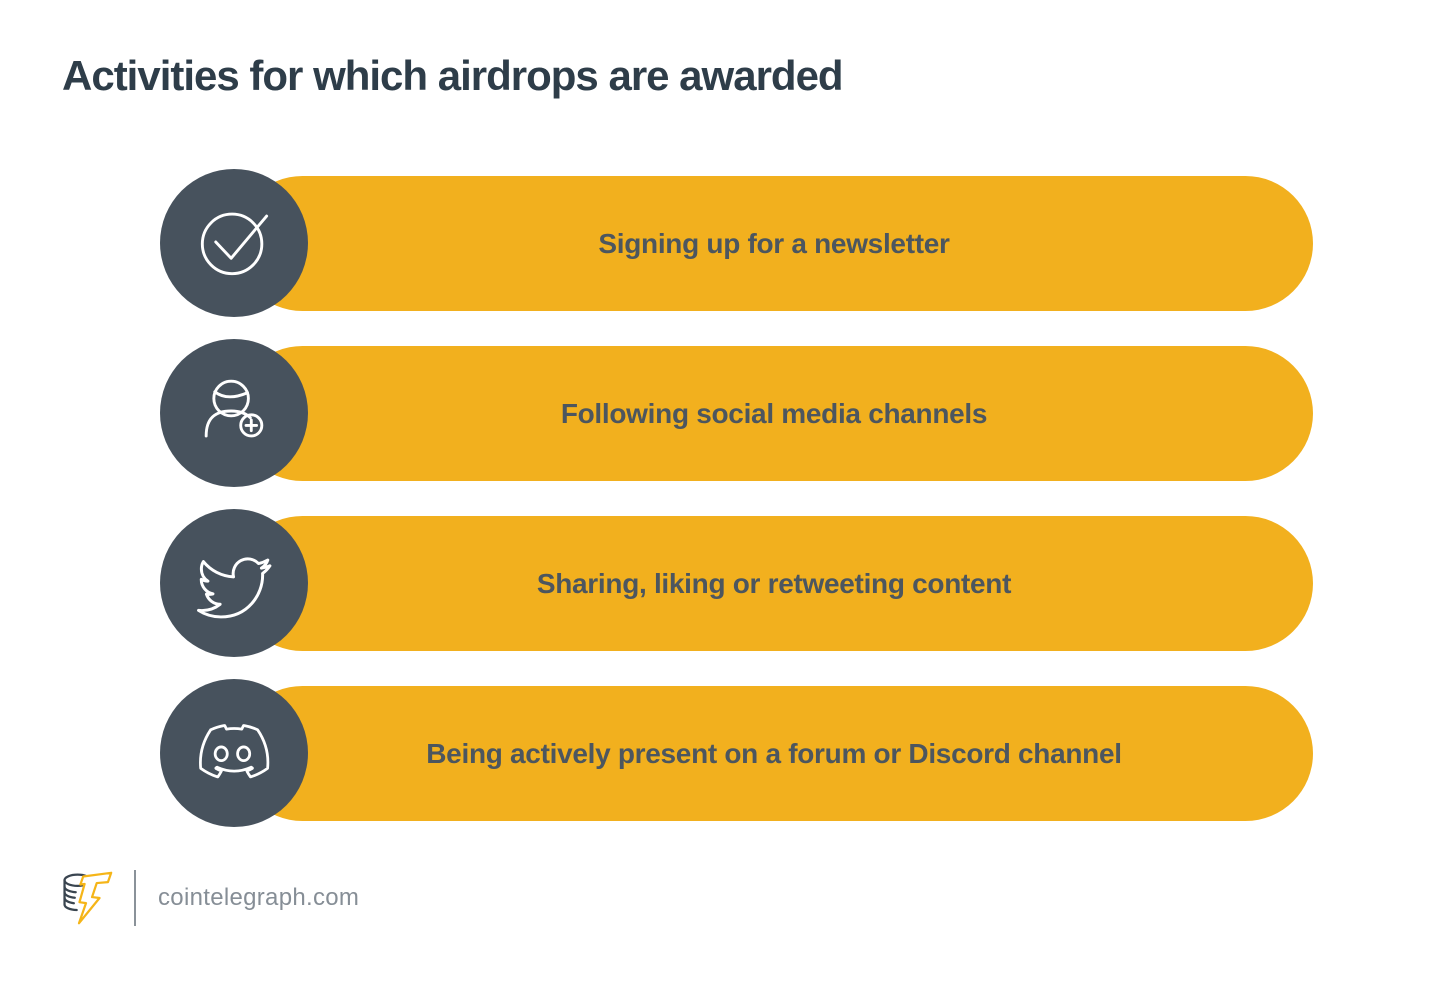 This screenshot has width=1450, height=981. I want to click on footer-divider, so click(135, 898).